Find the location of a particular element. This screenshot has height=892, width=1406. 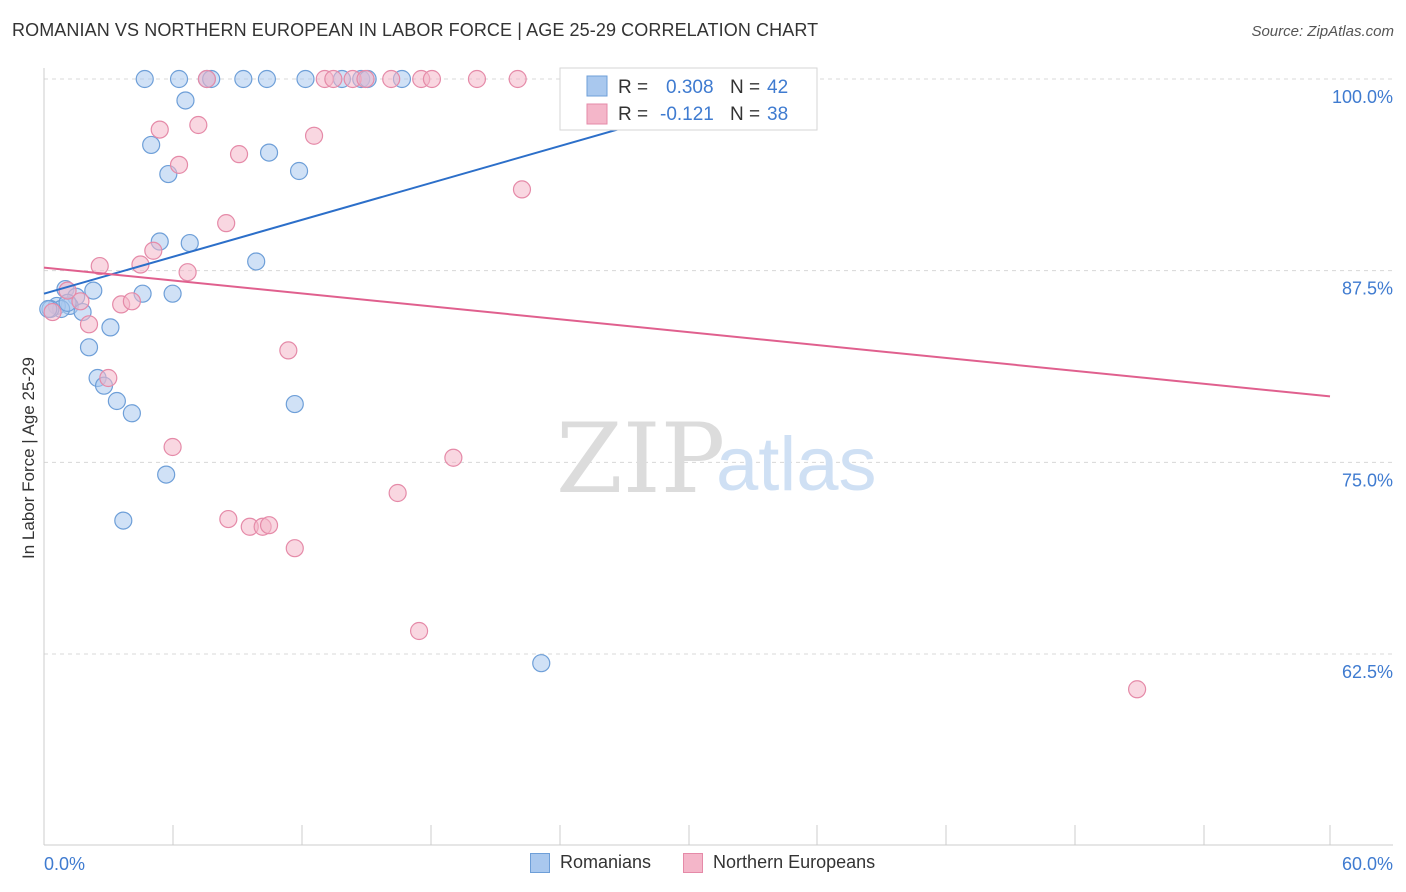

watermark: ZIP atlas is located at coordinates (716, 459).